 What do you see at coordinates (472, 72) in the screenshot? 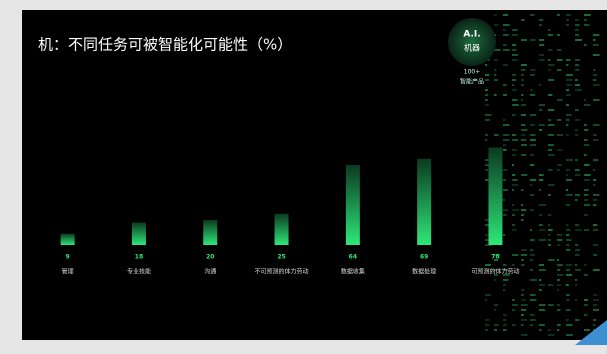
I see `badge-count: 100+` at bounding box center [472, 72].